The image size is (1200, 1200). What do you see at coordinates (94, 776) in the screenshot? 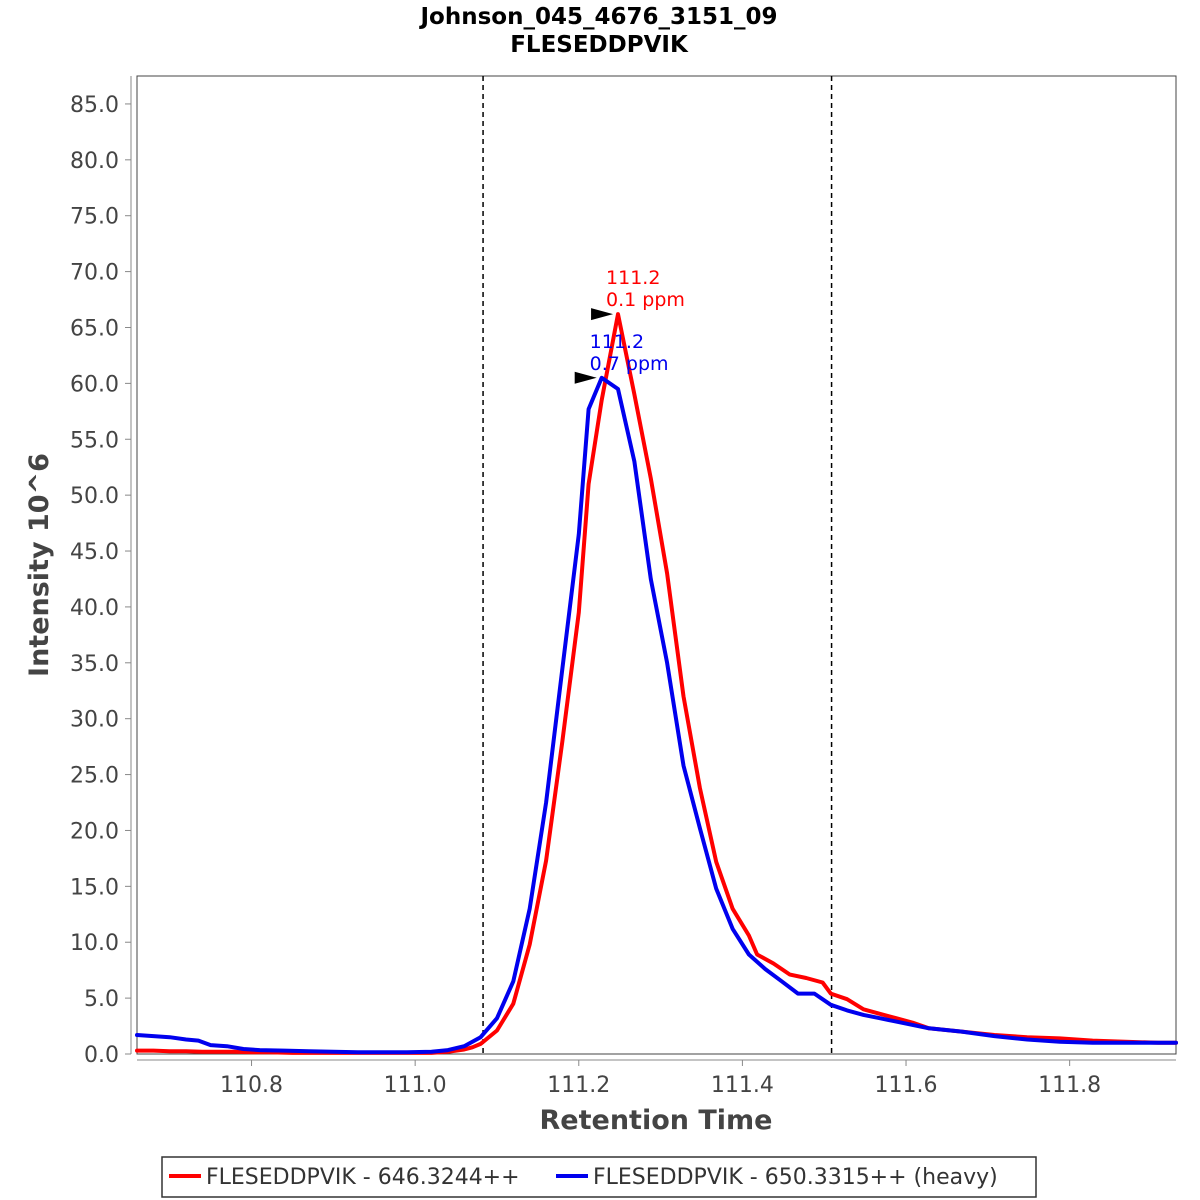
I see `y-tick-label: 25.0` at bounding box center [94, 776].